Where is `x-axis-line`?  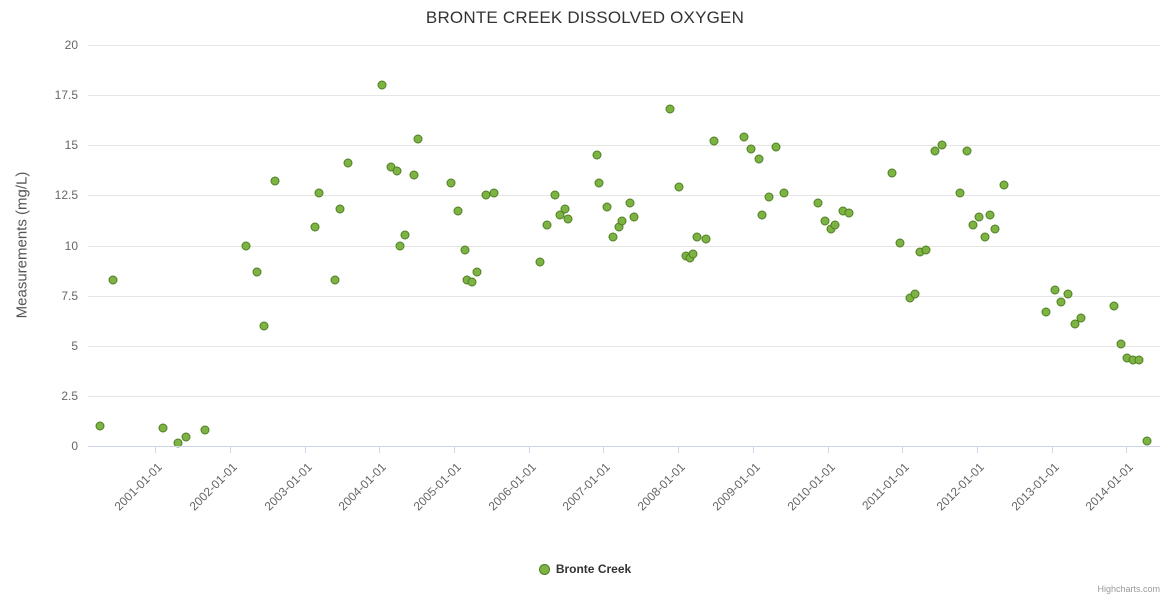
x-axis-line is located at coordinates (624, 446).